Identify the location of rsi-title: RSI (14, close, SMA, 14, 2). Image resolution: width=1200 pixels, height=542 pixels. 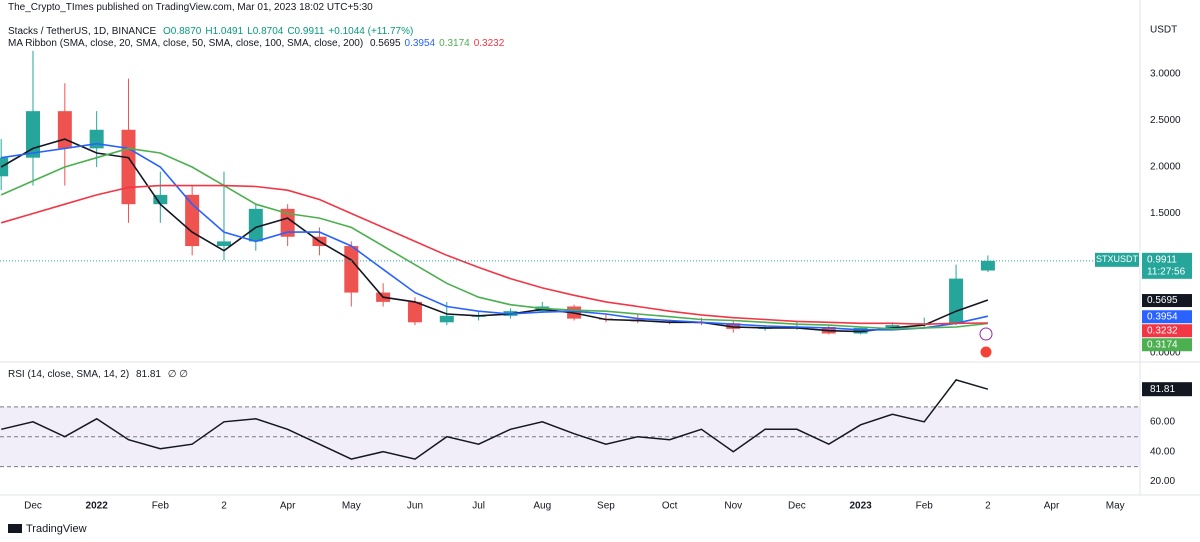
(69, 374).